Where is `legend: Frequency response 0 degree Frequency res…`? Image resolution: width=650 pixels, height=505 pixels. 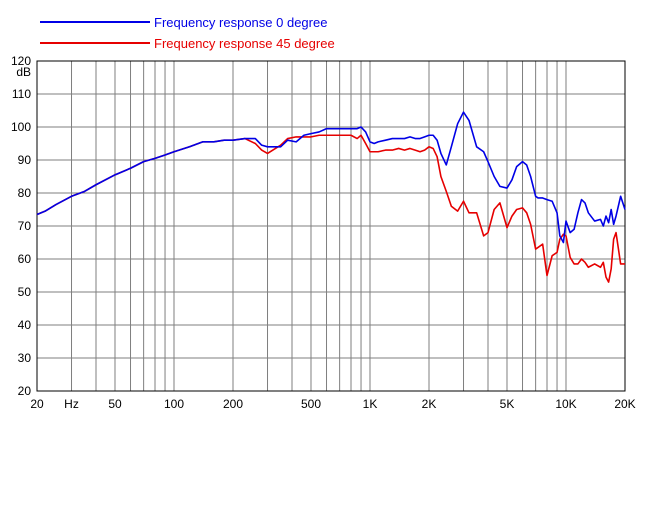
legend: Frequency response 0 degree Frequency res… is located at coordinates (187, 33).